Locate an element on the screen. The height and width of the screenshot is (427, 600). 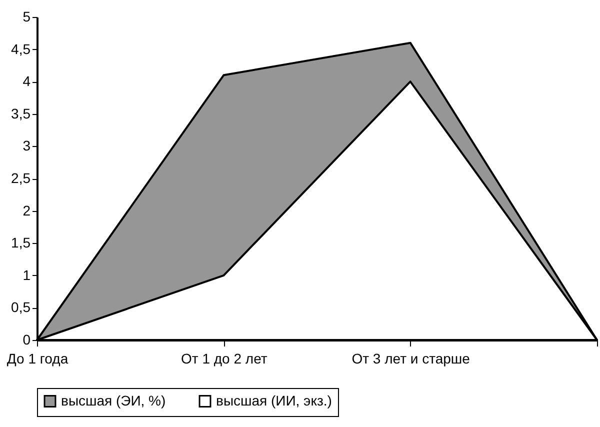
x-tick-label: От 3 лет и старше is located at coordinates (411, 358).